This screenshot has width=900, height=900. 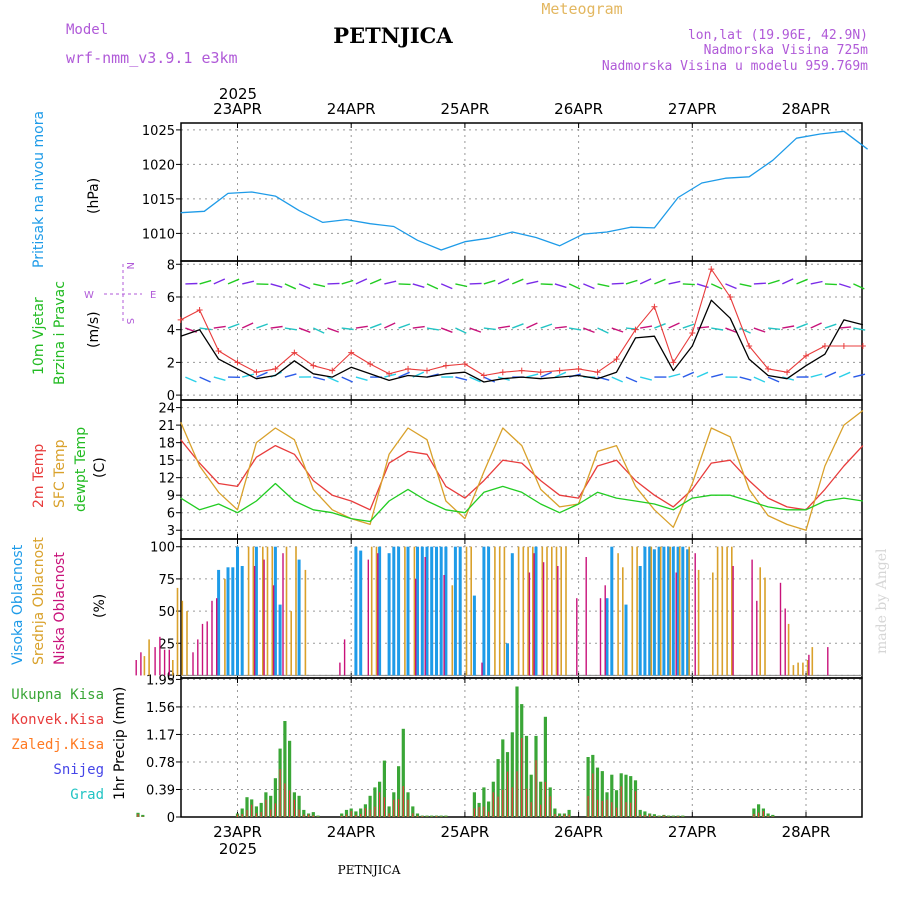 What do you see at coordinates (160, 735) in the screenshot?
I see `y-tick-label: 1.17` at bounding box center [160, 735].